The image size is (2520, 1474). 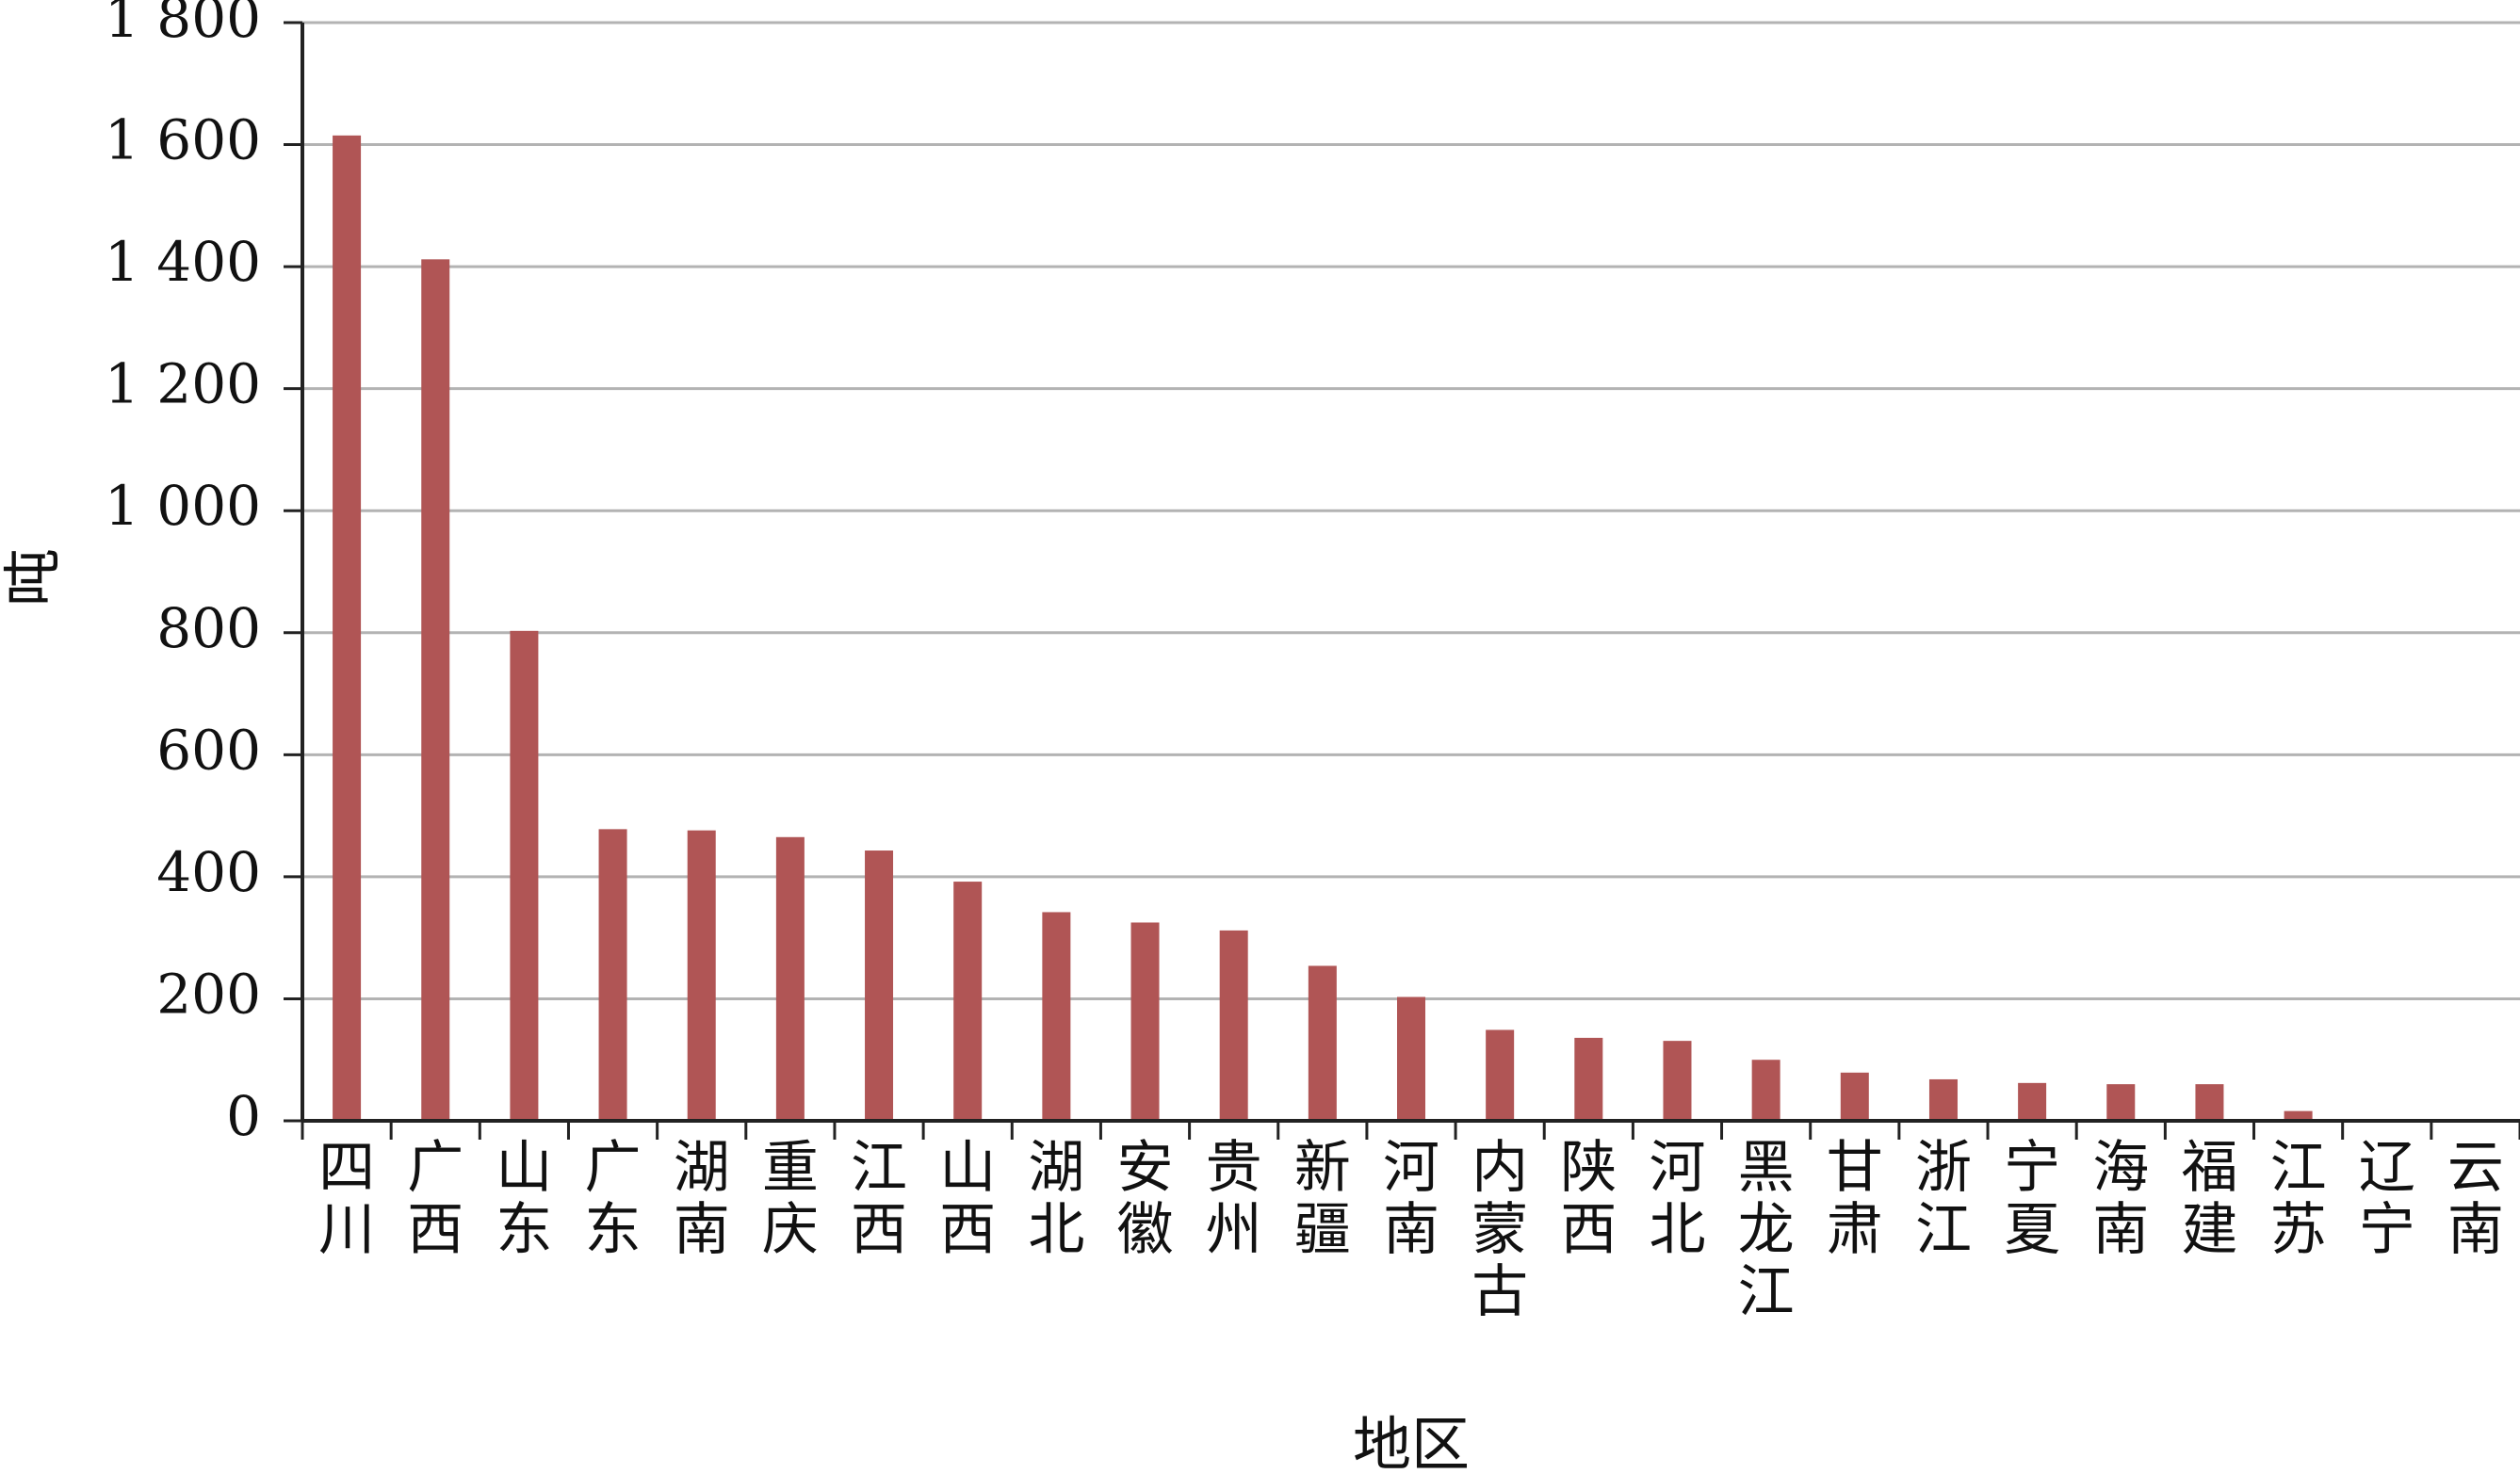 What do you see at coordinates (1411, 1440) in the screenshot?
I see `x-axis-title: 地区` at bounding box center [1411, 1440].